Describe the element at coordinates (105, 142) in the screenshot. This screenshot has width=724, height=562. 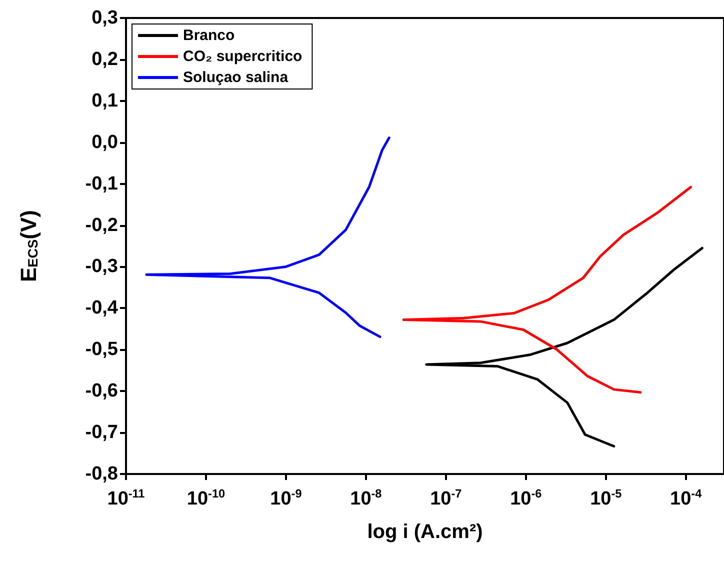
I see `y-tick-label: 0,0` at that location.